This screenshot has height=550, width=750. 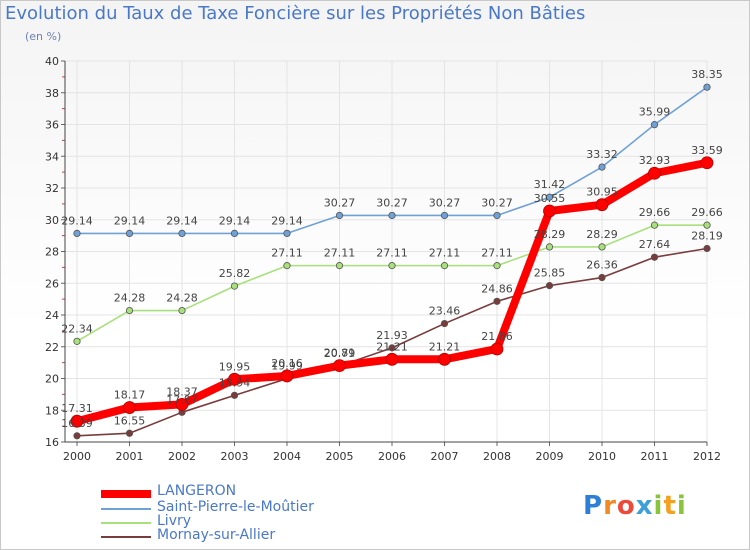 I want to click on x-tick-label: 2012, so click(x=707, y=456).